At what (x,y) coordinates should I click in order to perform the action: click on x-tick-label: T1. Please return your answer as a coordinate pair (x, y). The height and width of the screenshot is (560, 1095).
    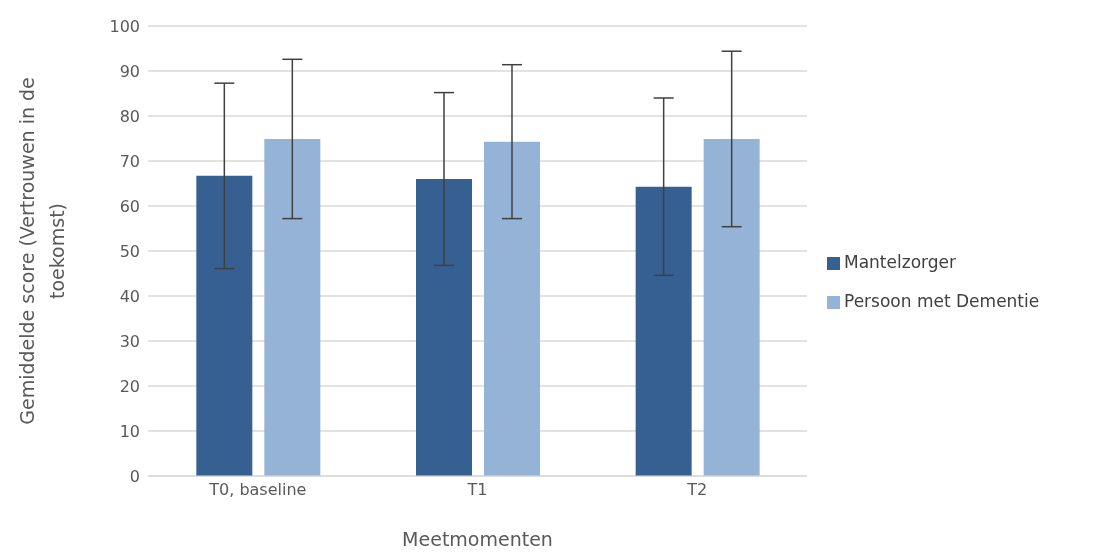
    Looking at the image, I should click on (477, 490).